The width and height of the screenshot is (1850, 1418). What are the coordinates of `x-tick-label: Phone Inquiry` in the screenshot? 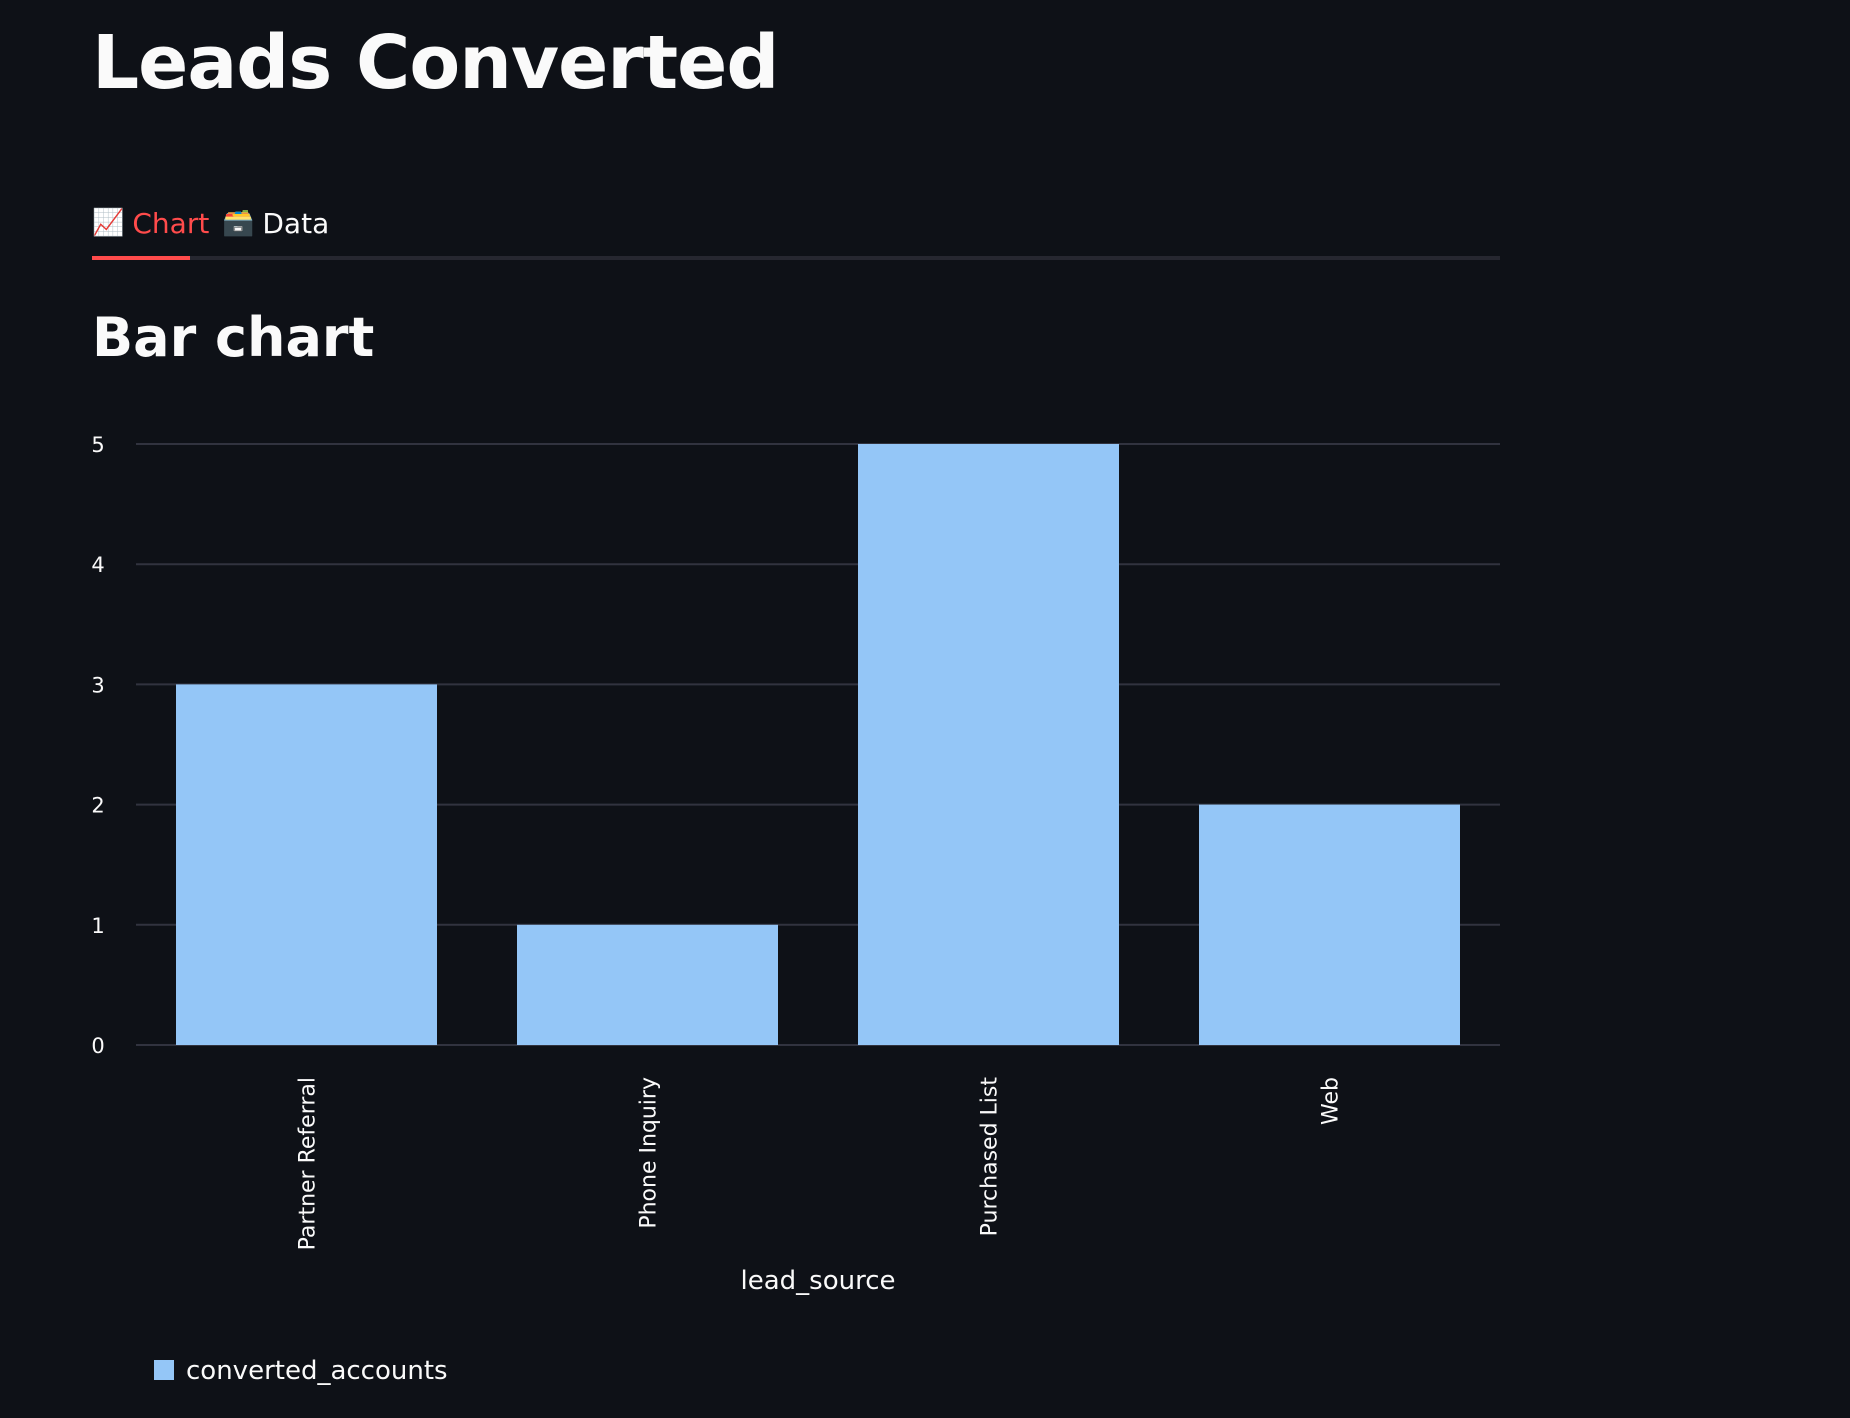 It's located at (649, 1153).